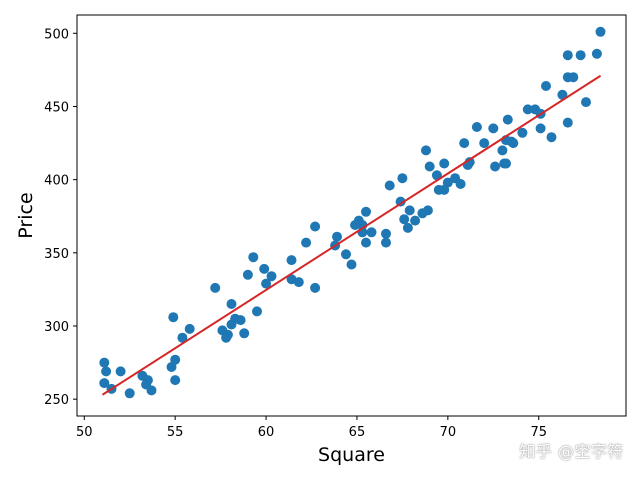 The image size is (640, 480). What do you see at coordinates (448, 432) in the screenshot?
I see `x-tick-label: 70` at bounding box center [448, 432].